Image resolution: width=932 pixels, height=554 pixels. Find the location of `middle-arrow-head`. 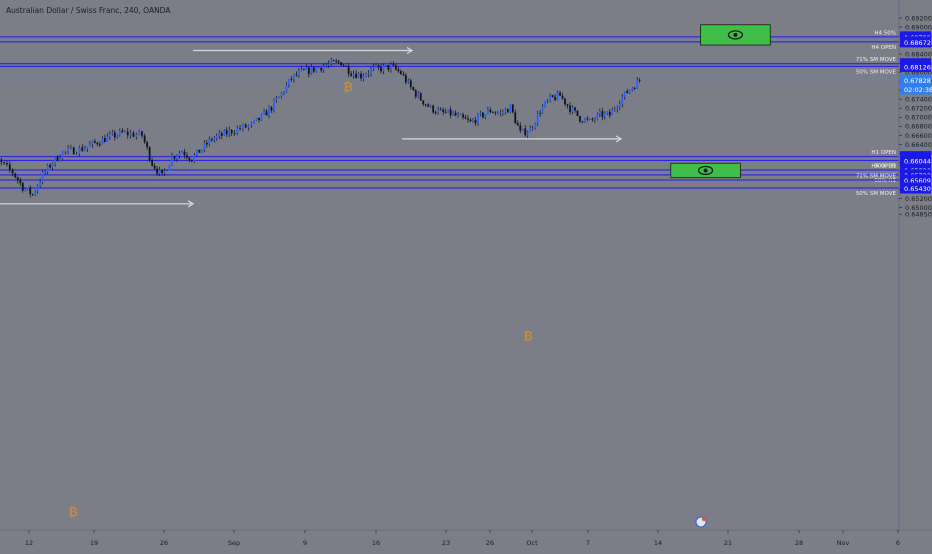

middle-arrow-head is located at coordinates (619, 139).